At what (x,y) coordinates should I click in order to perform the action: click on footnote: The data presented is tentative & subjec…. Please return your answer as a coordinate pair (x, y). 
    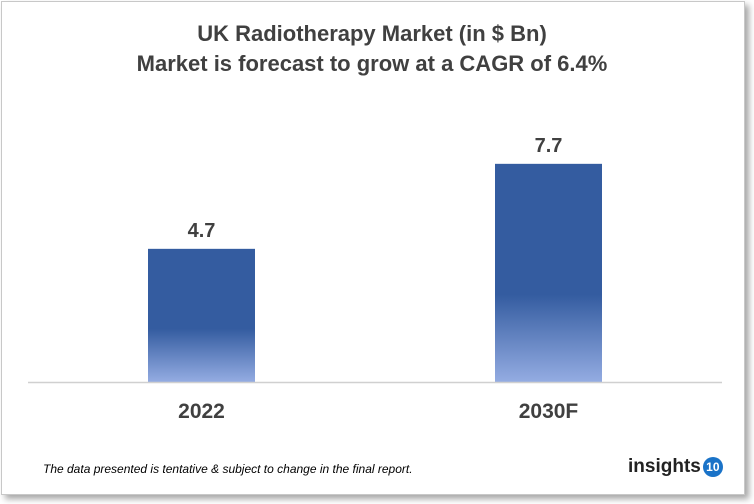
    Looking at the image, I should click on (228, 469).